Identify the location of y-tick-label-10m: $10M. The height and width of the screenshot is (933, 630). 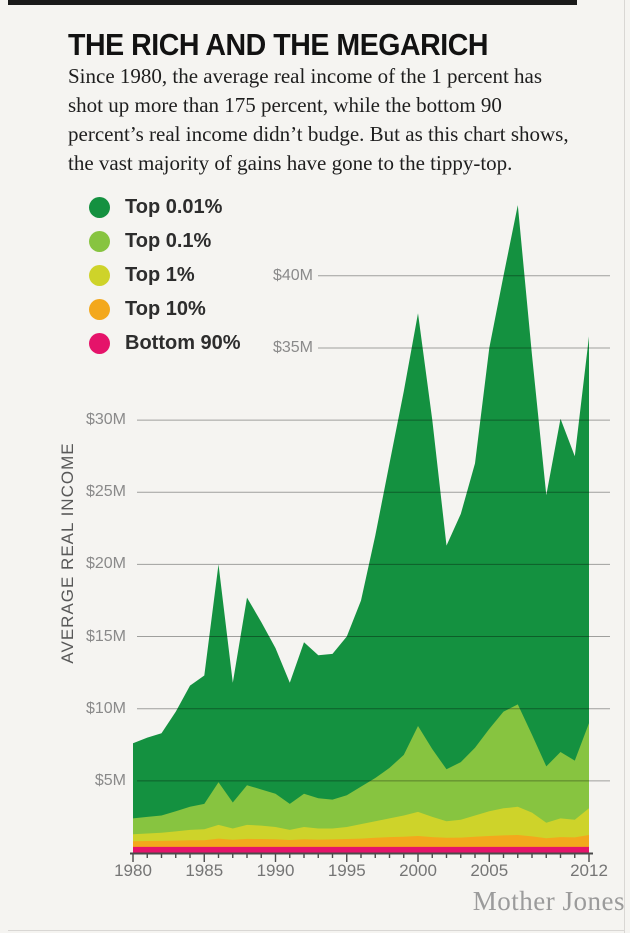
(105, 708).